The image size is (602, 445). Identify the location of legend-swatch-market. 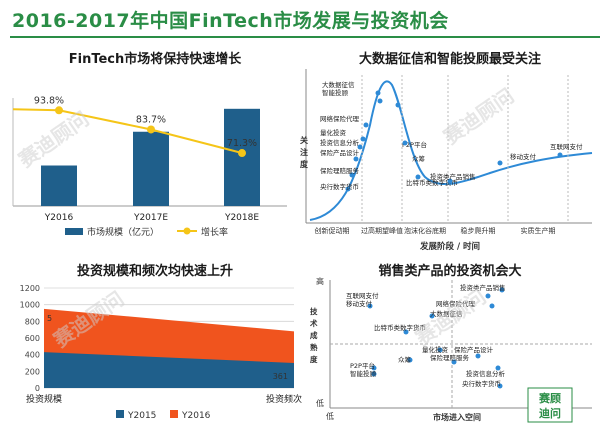
(74, 231).